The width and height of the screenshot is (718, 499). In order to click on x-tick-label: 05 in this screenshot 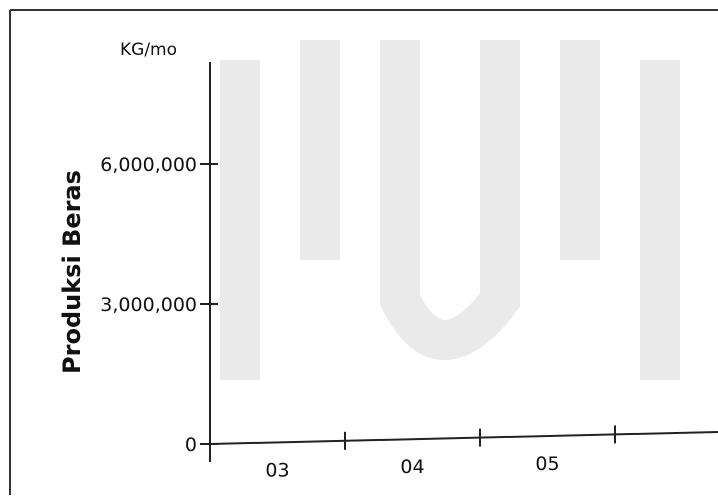, I will do `click(547, 464)`.